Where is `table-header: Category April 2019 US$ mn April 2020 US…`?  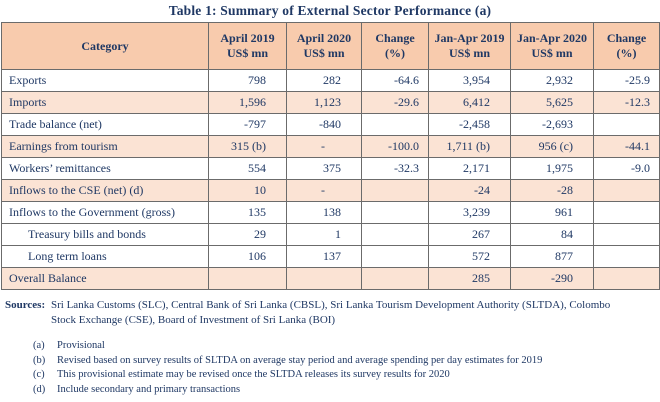 table-header: Category April 2019 US$ mn April 2020 US… is located at coordinates (330, 46).